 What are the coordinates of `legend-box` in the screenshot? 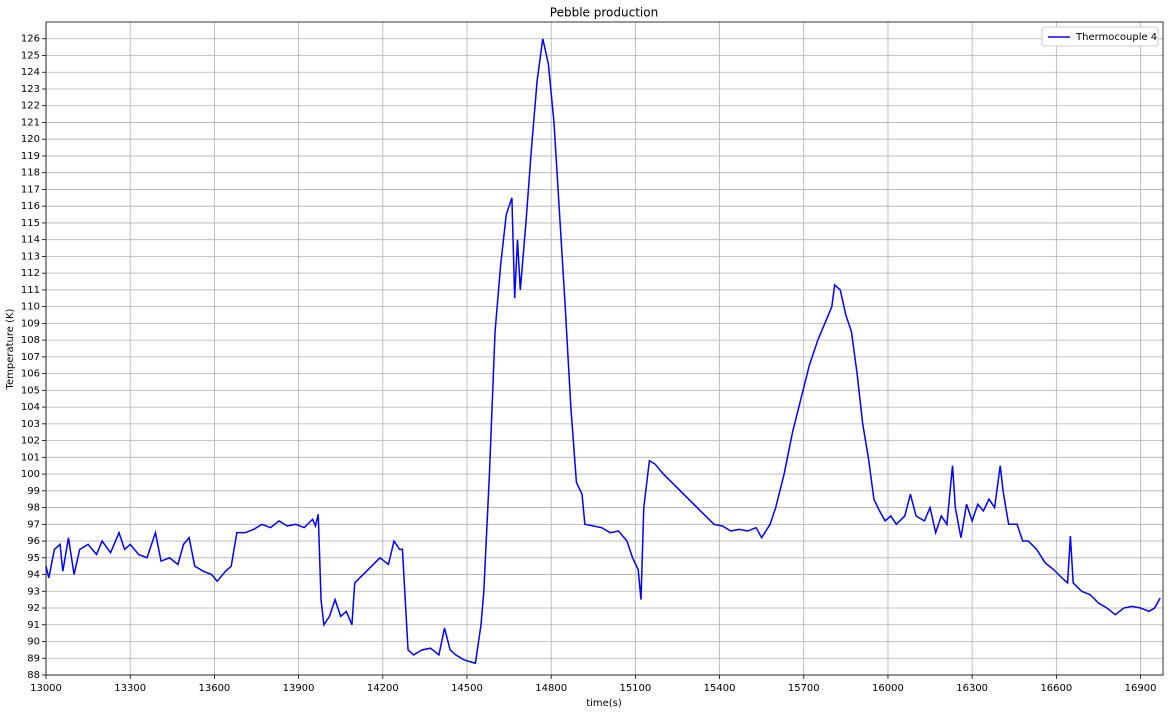 It's located at (1100, 36).